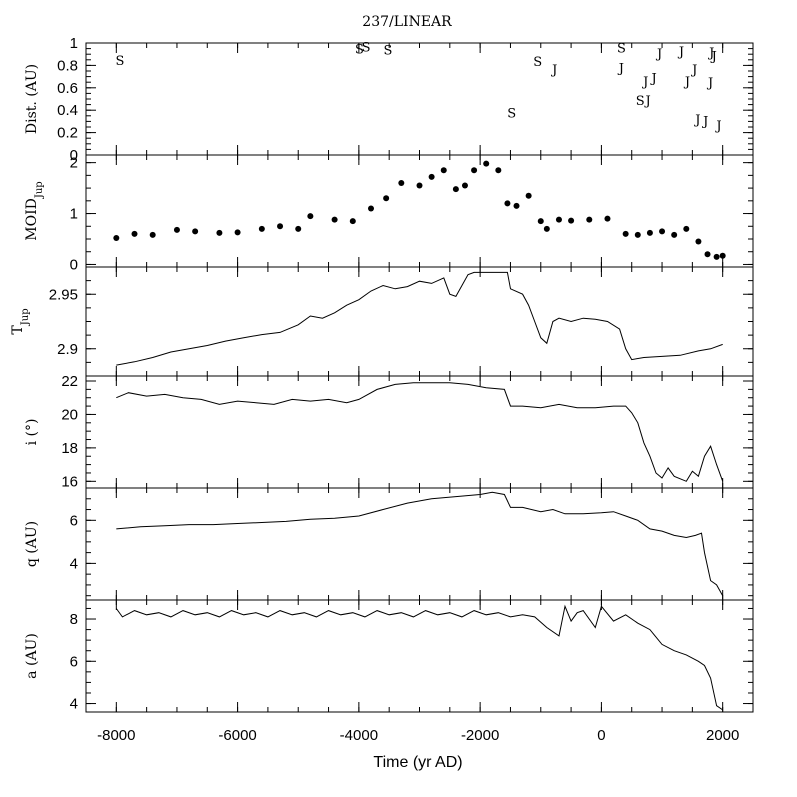 The width and height of the screenshot is (797, 797). I want to click on xtick-label: -4000, so click(359, 735).